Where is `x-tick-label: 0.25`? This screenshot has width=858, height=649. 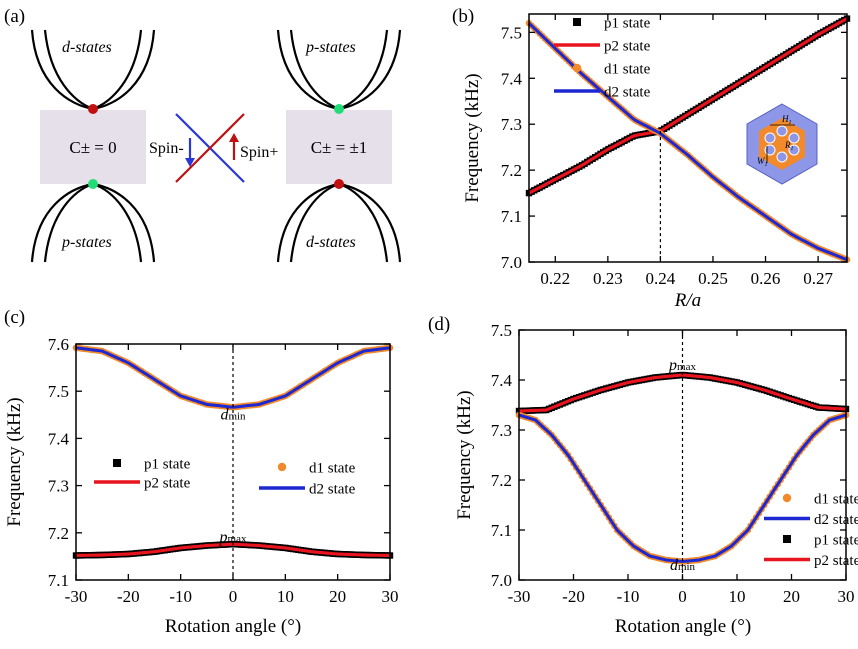
x-tick-label: 0.25 is located at coordinates (713, 278).